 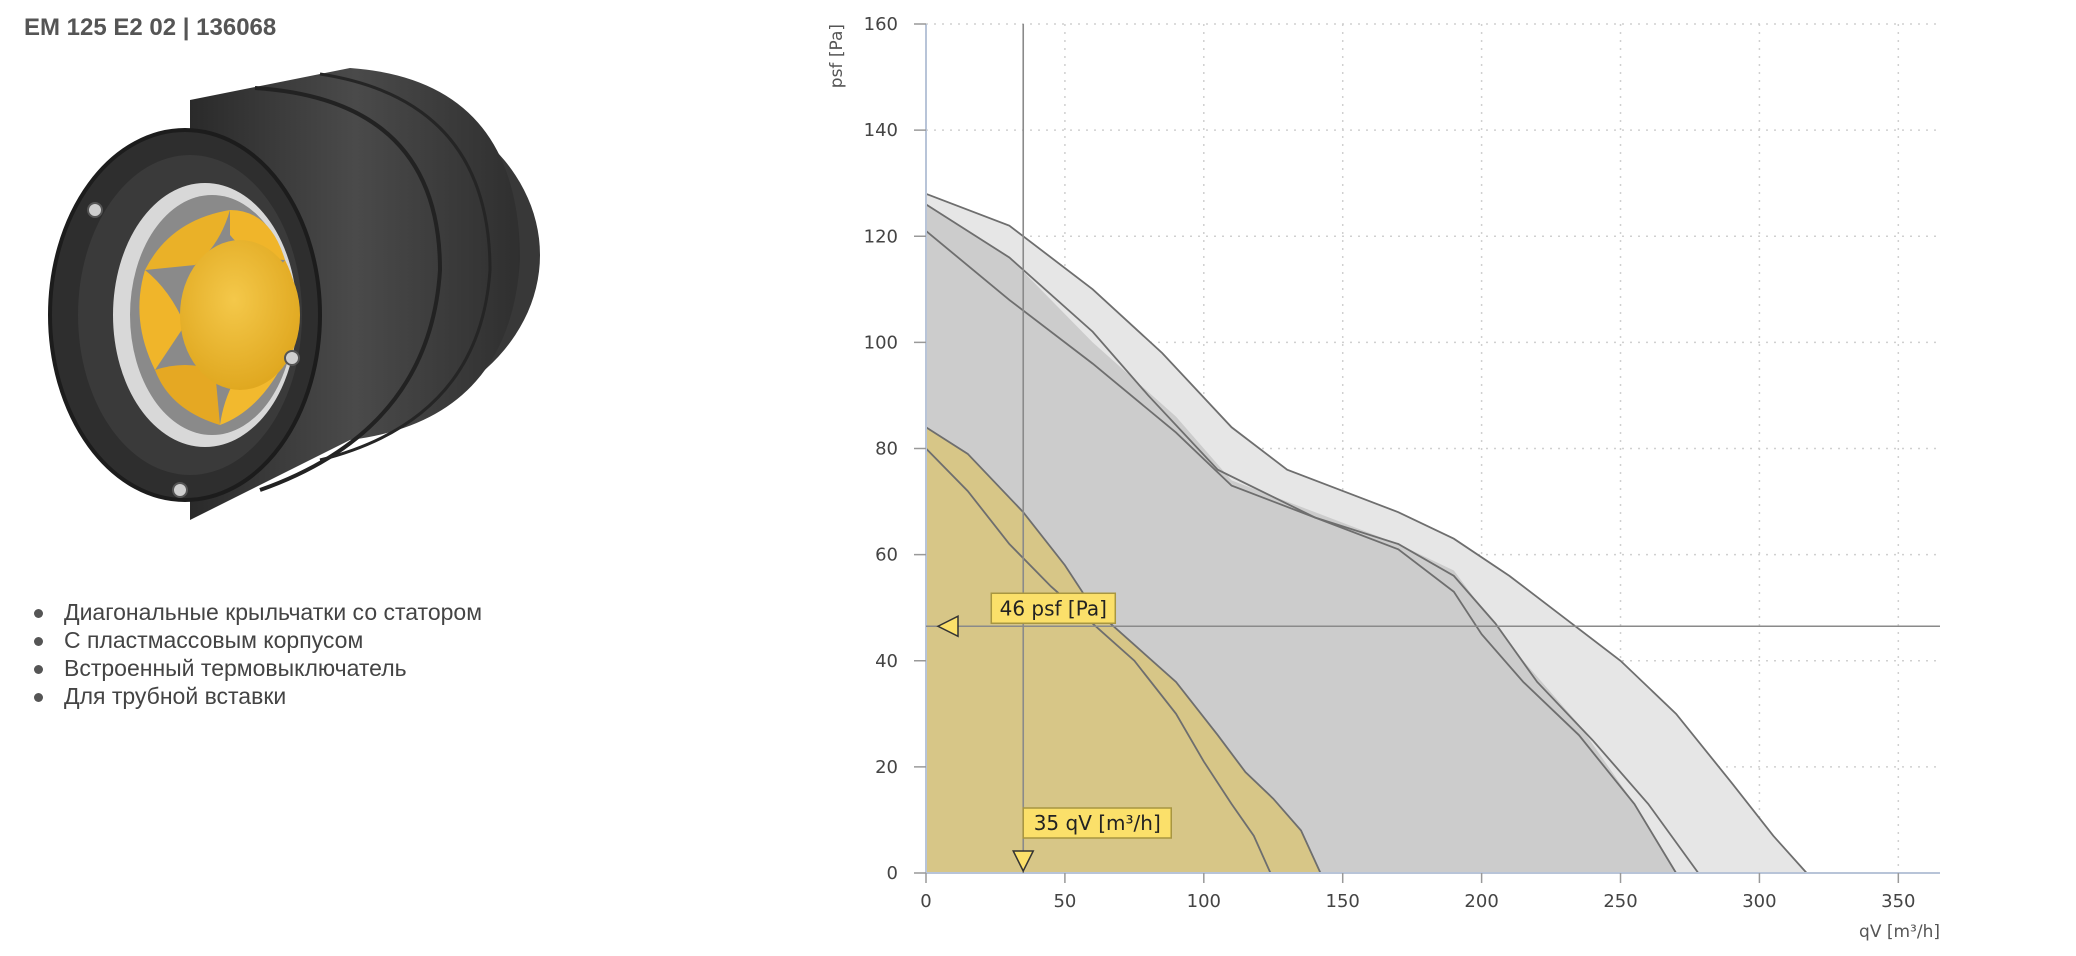 What do you see at coordinates (214, 640) in the screenshot?
I see `feature-text: С пластмассовым корпусом` at bounding box center [214, 640].